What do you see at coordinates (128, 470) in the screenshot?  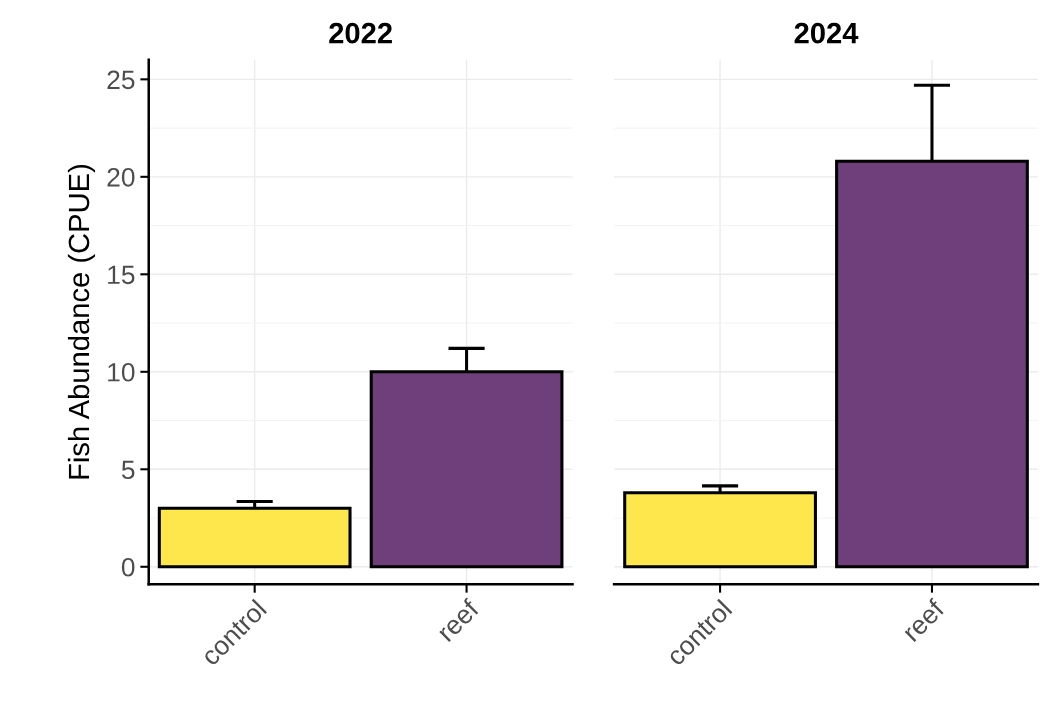 I see `y-tick-label: 5` at bounding box center [128, 470].